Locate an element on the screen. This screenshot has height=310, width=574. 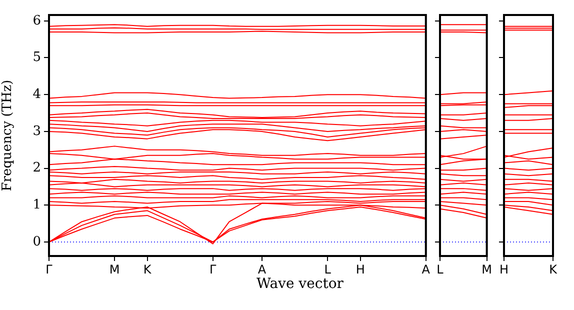
y-tick-label: 0 is located at coordinates (36, 242).